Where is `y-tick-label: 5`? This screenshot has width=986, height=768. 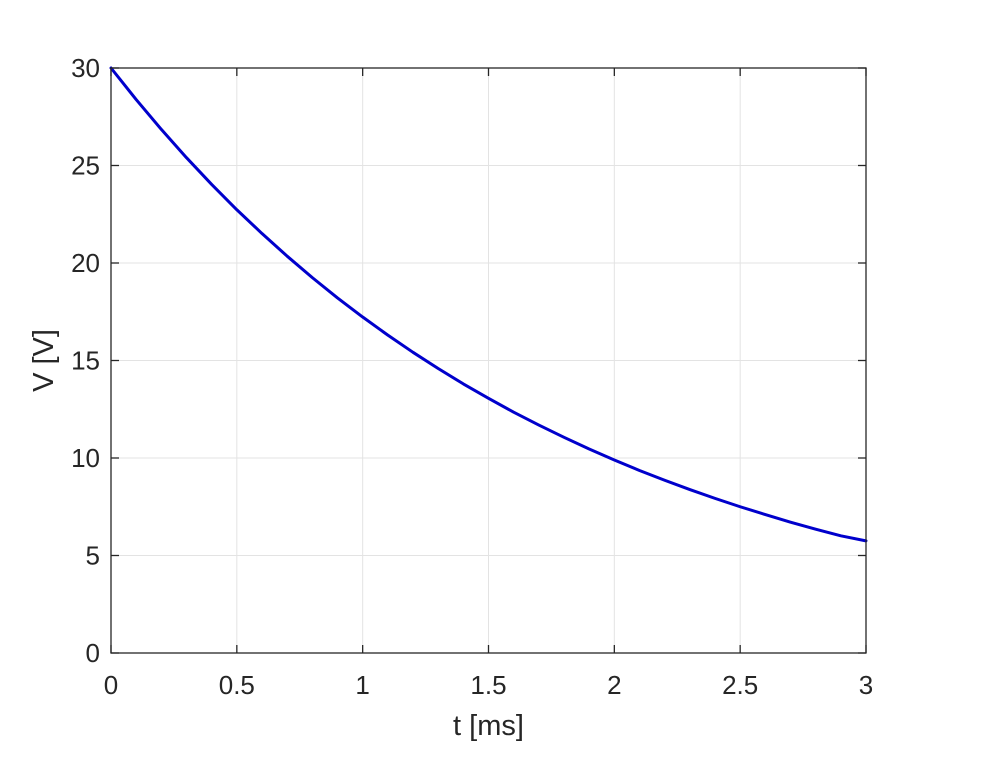 y-tick-label: 5 is located at coordinates (93, 556).